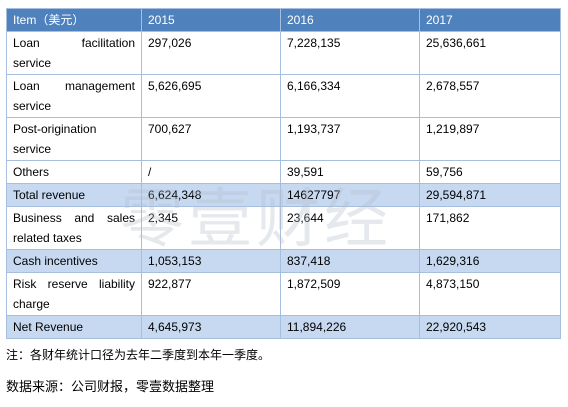 This screenshot has height=407, width=568. What do you see at coordinates (490, 327) in the screenshot?
I see `cell: 22,920,543` at bounding box center [490, 327].